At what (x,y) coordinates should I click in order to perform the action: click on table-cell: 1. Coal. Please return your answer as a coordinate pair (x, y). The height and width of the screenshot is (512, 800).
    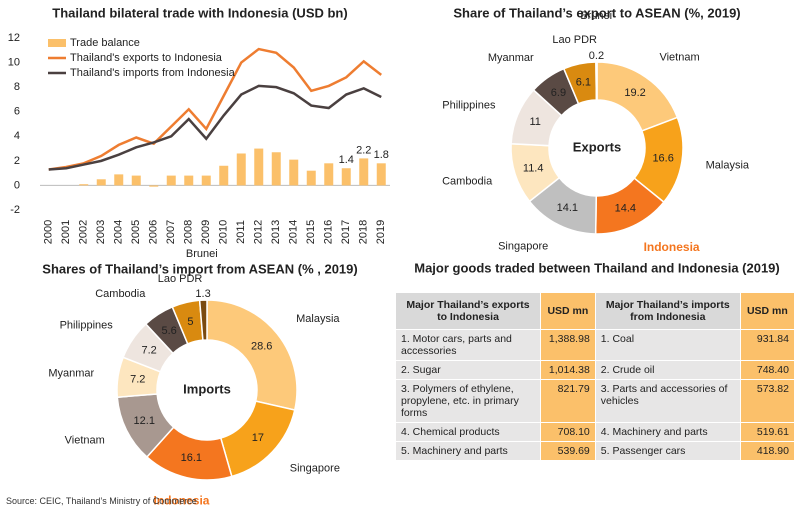
    Looking at the image, I should click on (667, 345).